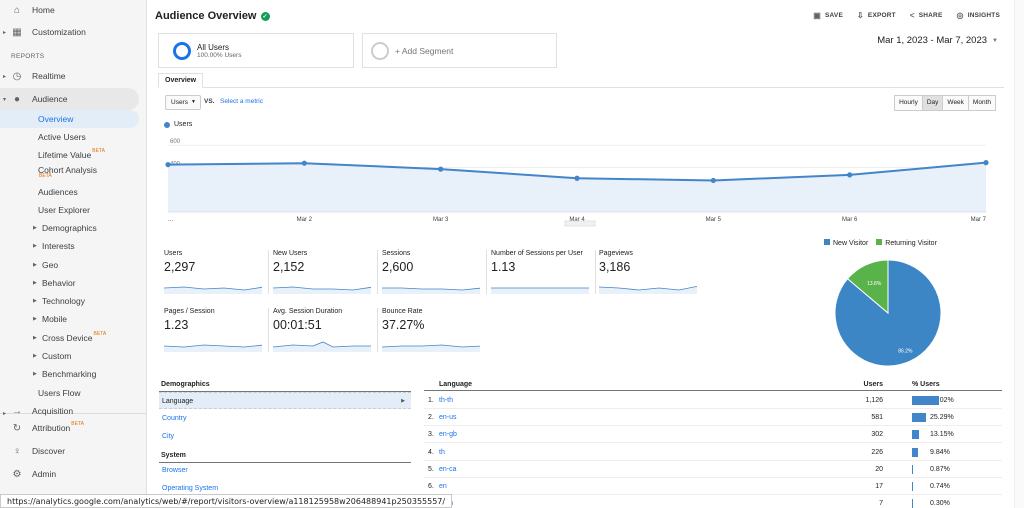 This screenshot has height=508, width=1024. I want to click on language-link: en-ca, so click(448, 469).